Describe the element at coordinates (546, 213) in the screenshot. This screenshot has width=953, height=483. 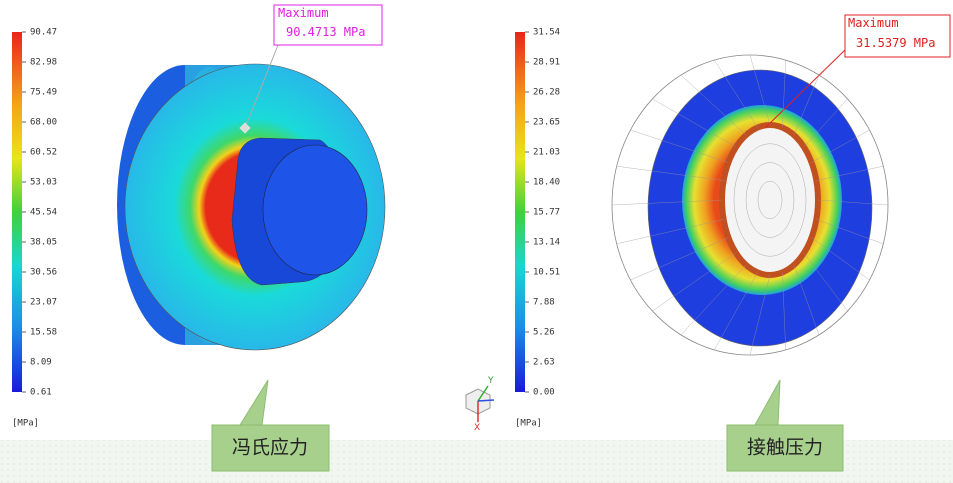
I see `scale-label: 15.77` at that location.